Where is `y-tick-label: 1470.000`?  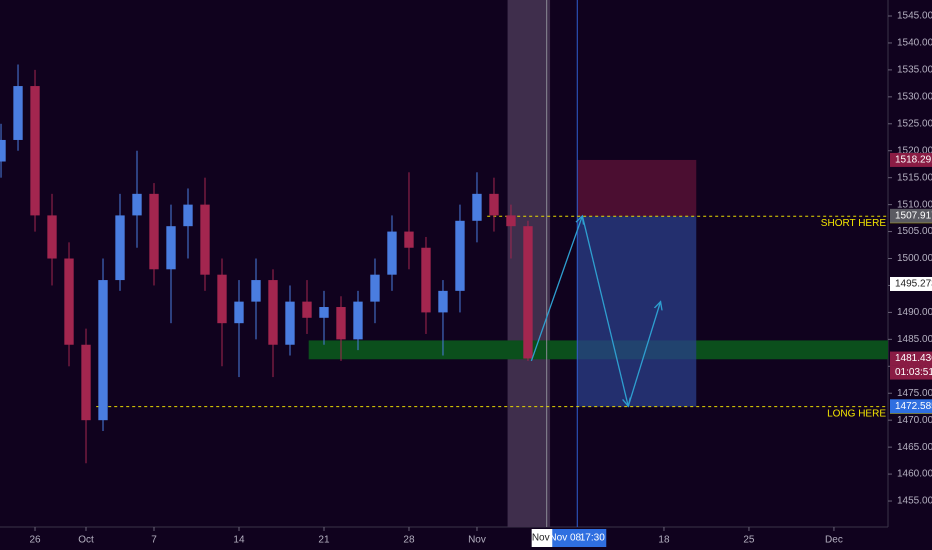 y-tick-label: 1470.000 is located at coordinates (914, 420).